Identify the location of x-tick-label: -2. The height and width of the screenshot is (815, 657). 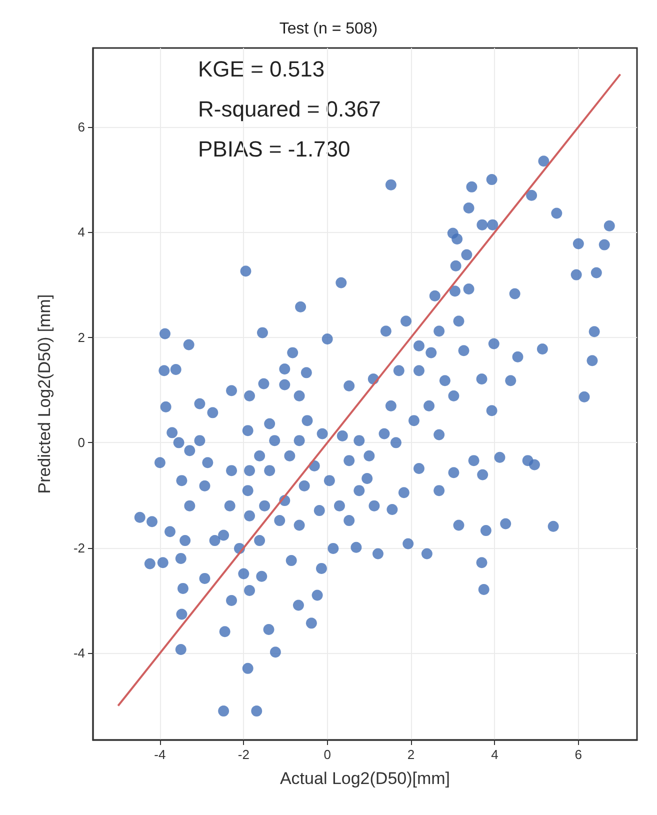
(244, 754).